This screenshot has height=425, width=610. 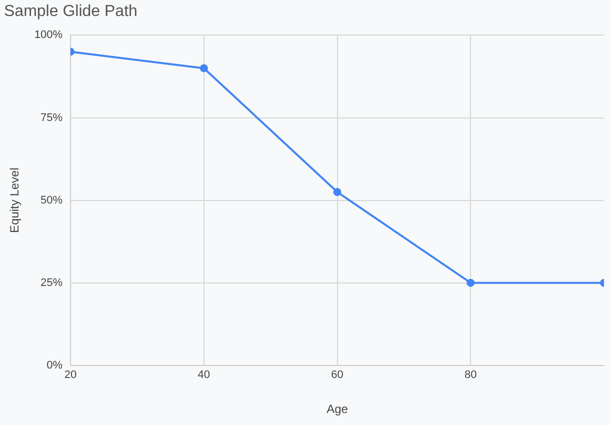 What do you see at coordinates (337, 409) in the screenshot?
I see `x-axis-title: Age` at bounding box center [337, 409].